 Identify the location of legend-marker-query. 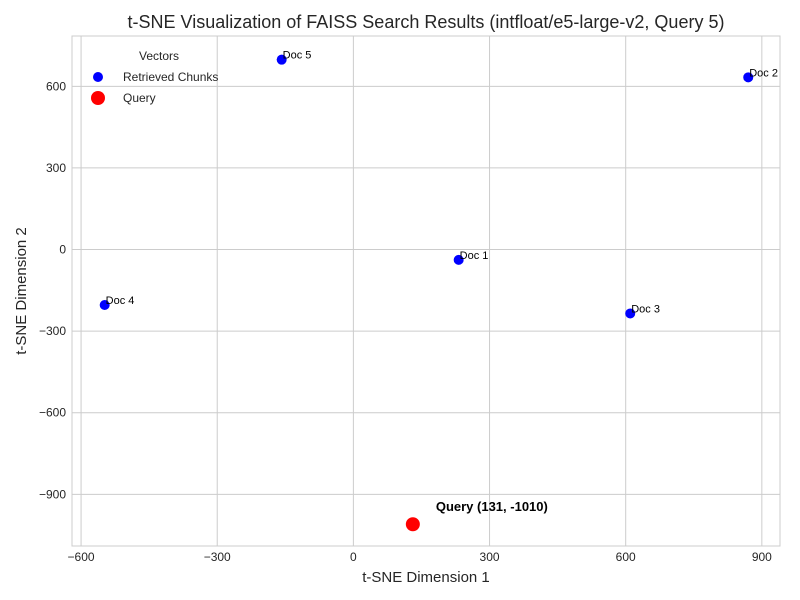
(98, 98).